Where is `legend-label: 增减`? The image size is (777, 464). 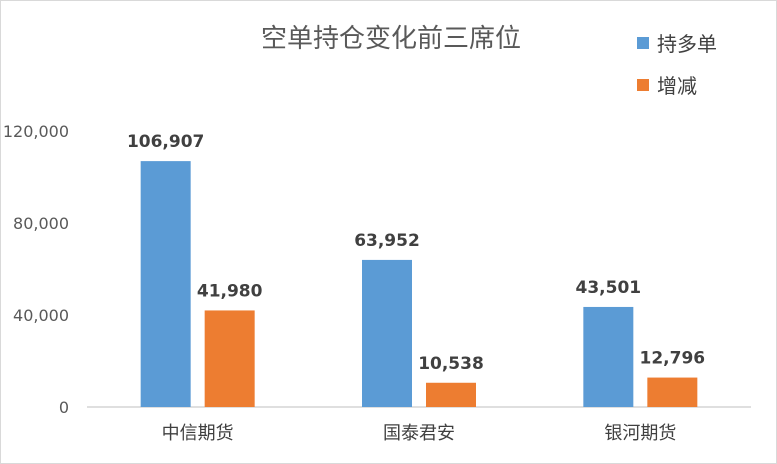
legend-label: 增减 is located at coordinates (677, 86).